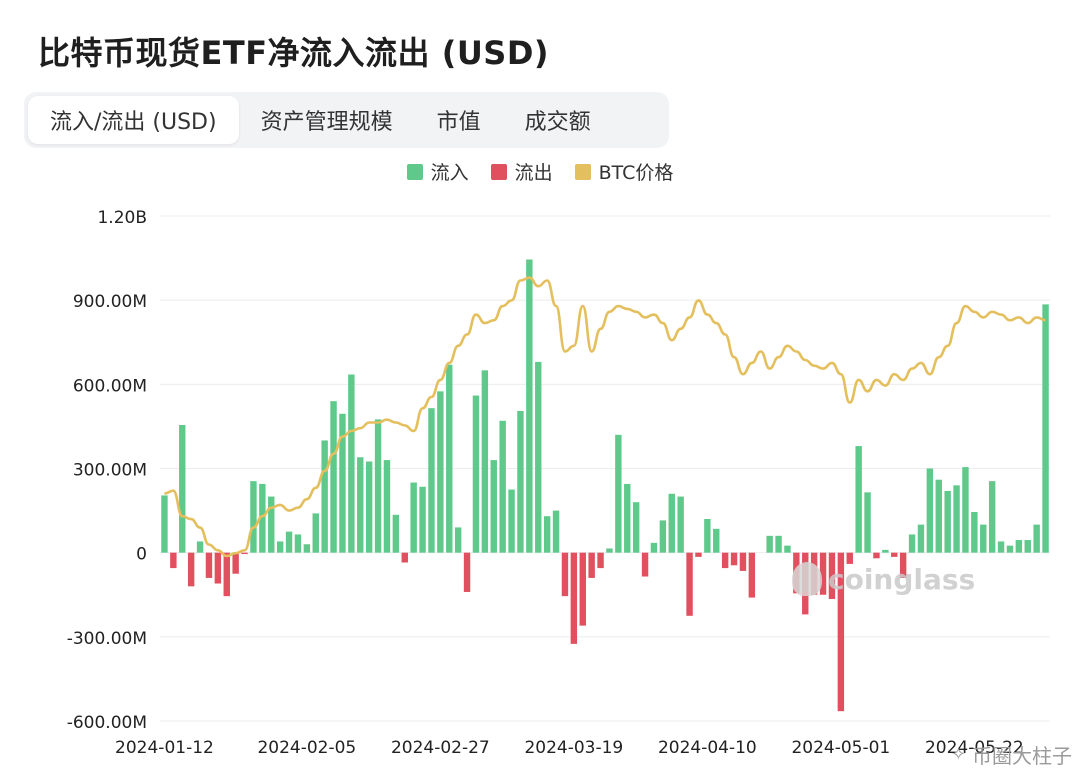 The height and width of the screenshot is (781, 1080). Describe the element at coordinates (557, 122) in the screenshot. I see `tab-volume: 成交额` at that location.